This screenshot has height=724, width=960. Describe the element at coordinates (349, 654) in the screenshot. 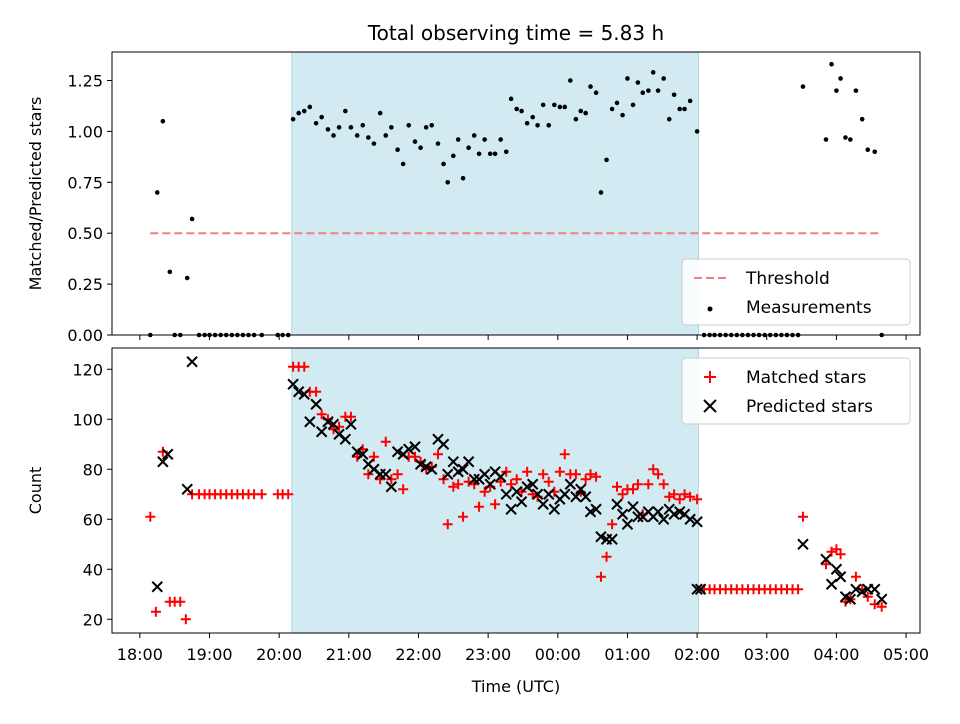

I see `x-tick-label: 21:00` at that location.